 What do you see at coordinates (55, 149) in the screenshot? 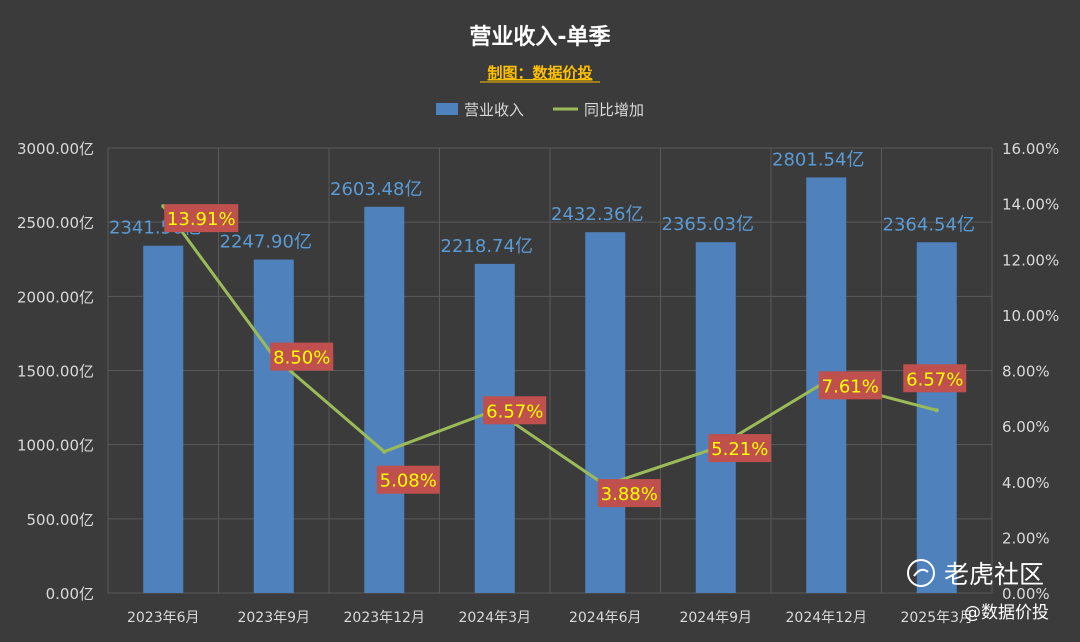
I see `left-tick-label: 3000.00亿` at bounding box center [55, 149].